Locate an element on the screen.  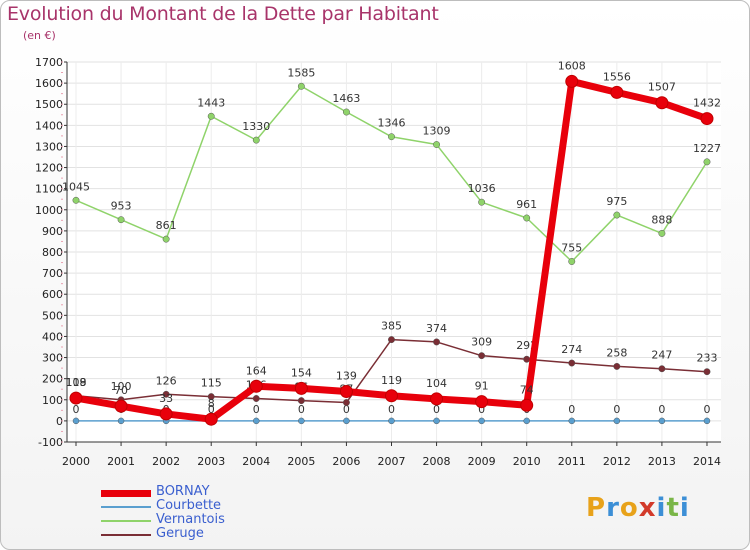
data-label: 74 is located at coordinates (527, 389).